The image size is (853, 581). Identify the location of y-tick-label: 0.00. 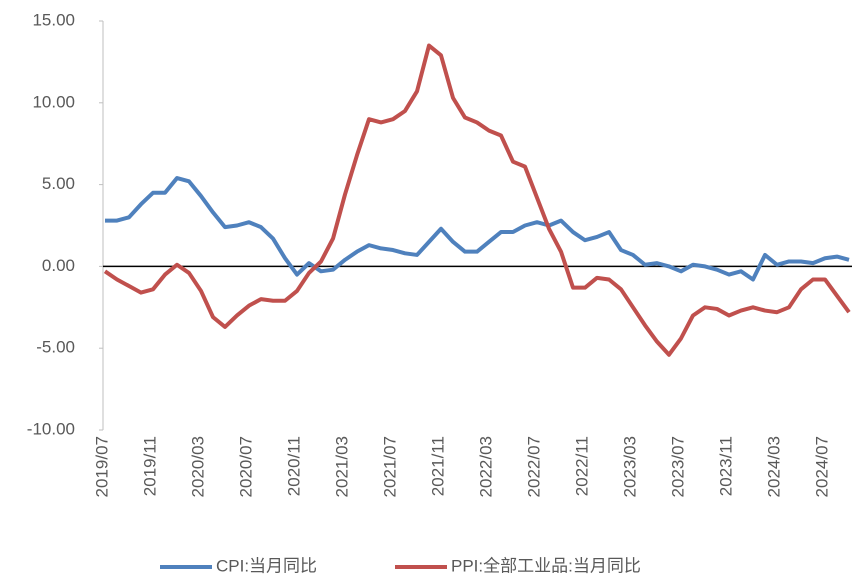
(58, 265).